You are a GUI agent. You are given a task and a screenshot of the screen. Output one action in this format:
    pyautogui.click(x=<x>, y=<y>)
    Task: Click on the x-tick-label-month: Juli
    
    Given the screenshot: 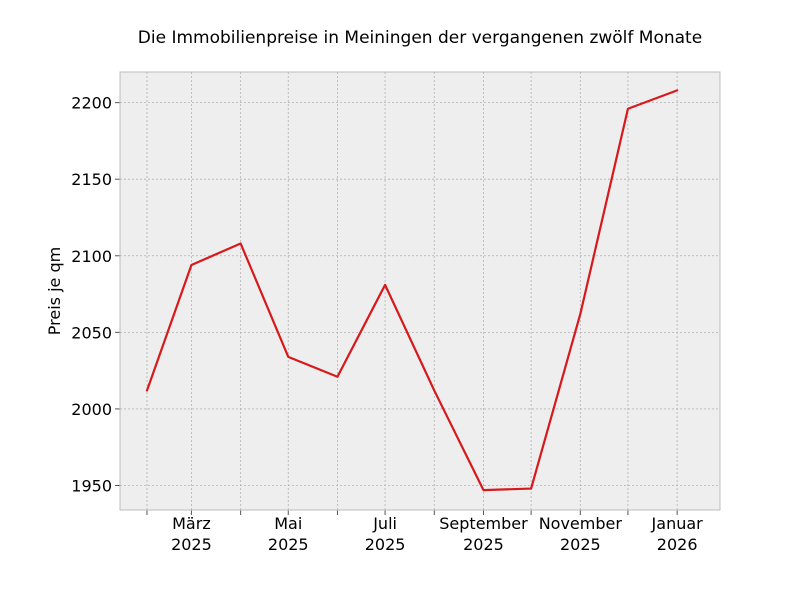 What is the action you would take?
    pyautogui.click(x=384, y=523)
    